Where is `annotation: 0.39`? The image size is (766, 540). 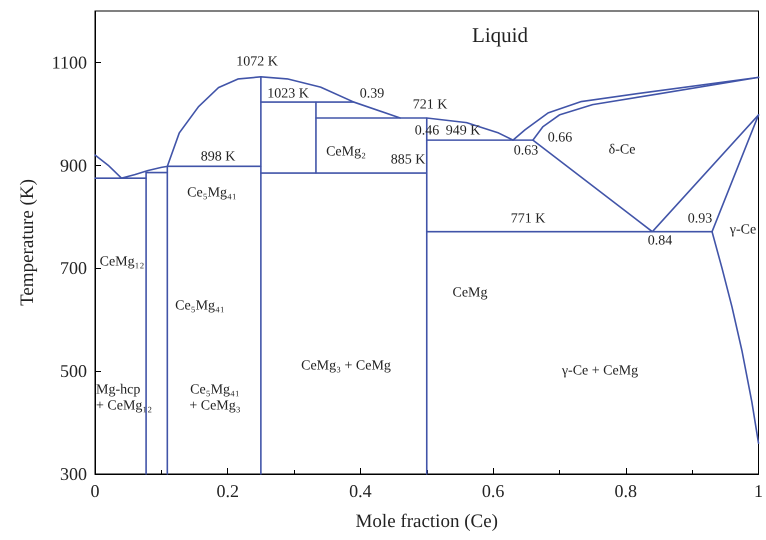
annotation: 0.39 is located at coordinates (372, 94).